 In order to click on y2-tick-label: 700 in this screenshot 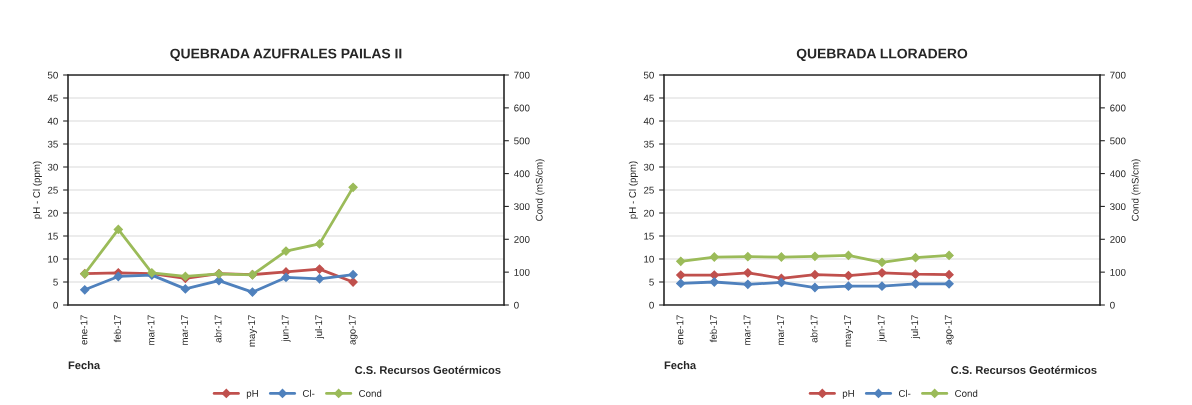, I will do `click(522, 75)`.